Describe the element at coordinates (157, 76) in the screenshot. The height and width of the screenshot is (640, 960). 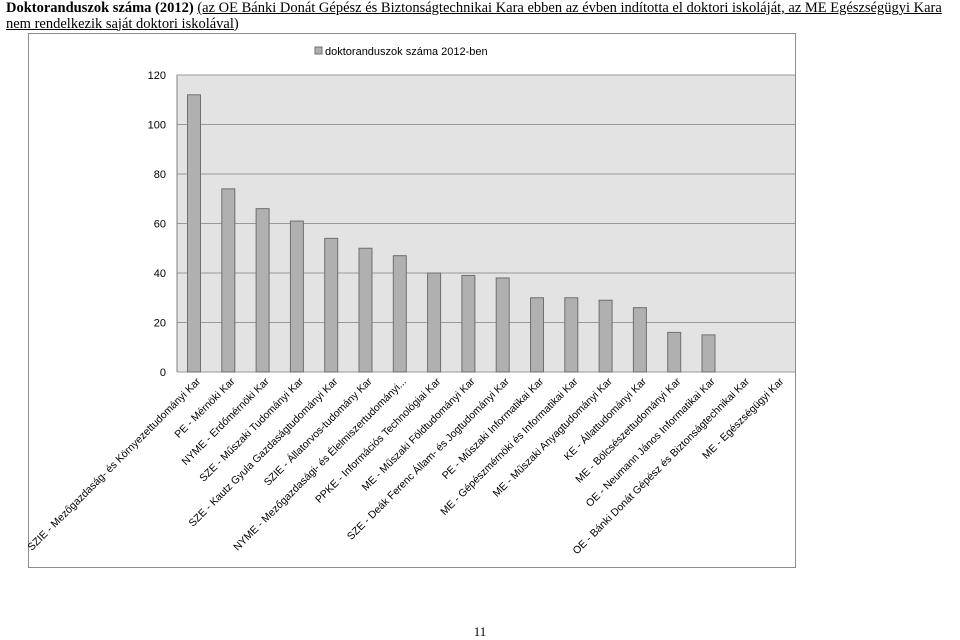
I see `y-tick-label: 120` at that location.